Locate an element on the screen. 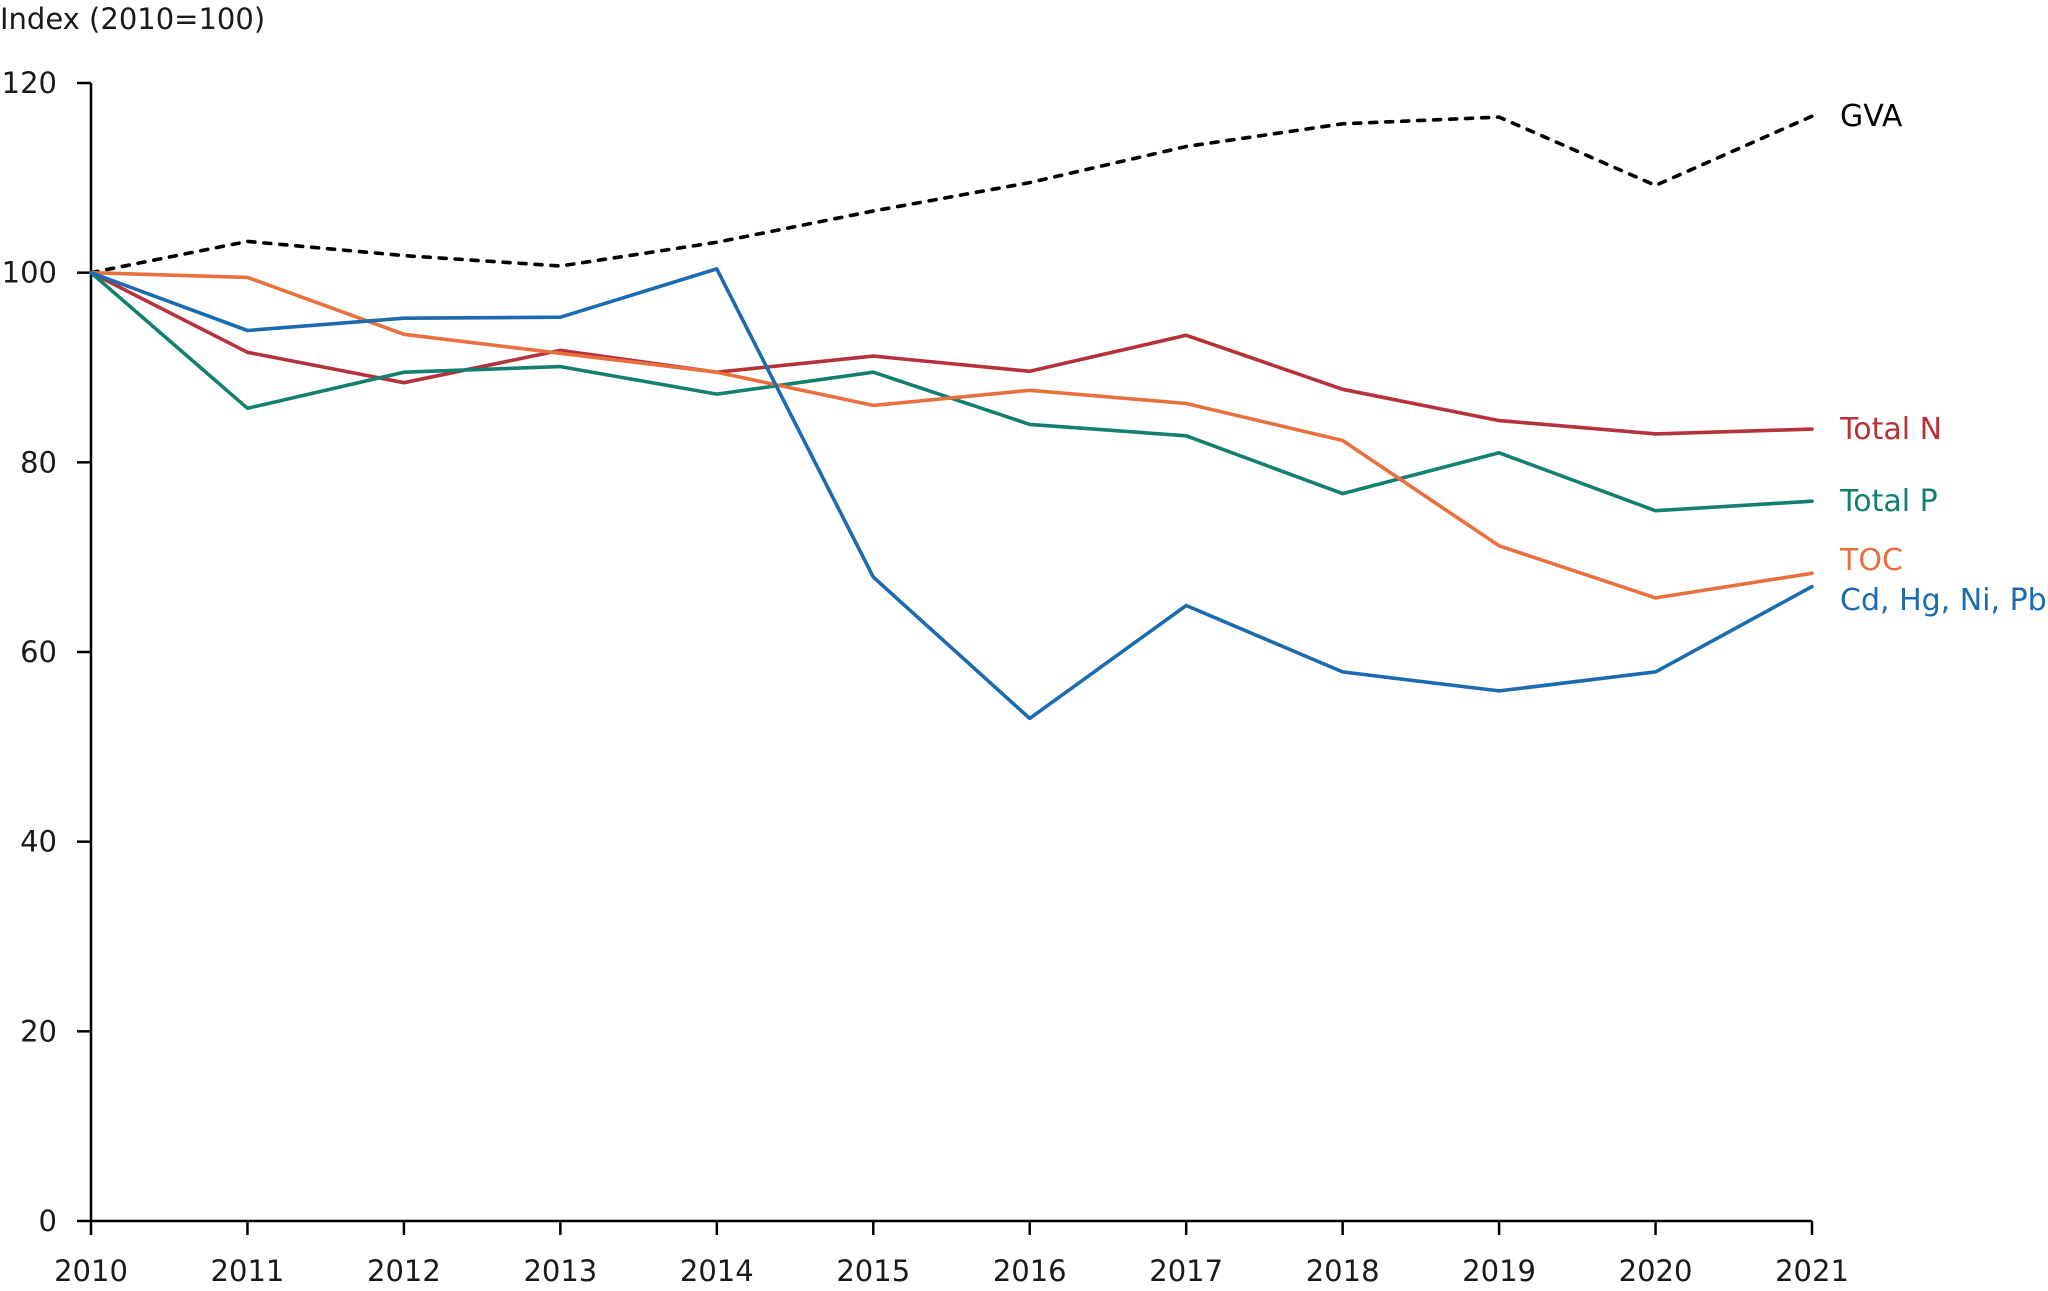 The width and height of the screenshot is (2048, 1291). x-tick-label: 2011 is located at coordinates (248, 1271).